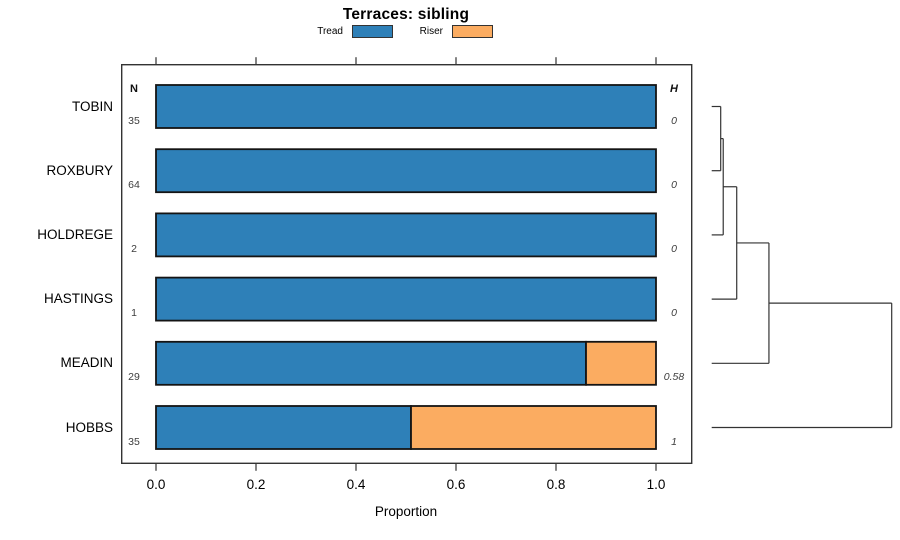 The height and width of the screenshot is (540, 900). What do you see at coordinates (134, 248) in the screenshot?
I see `n-value: 2` at bounding box center [134, 248].